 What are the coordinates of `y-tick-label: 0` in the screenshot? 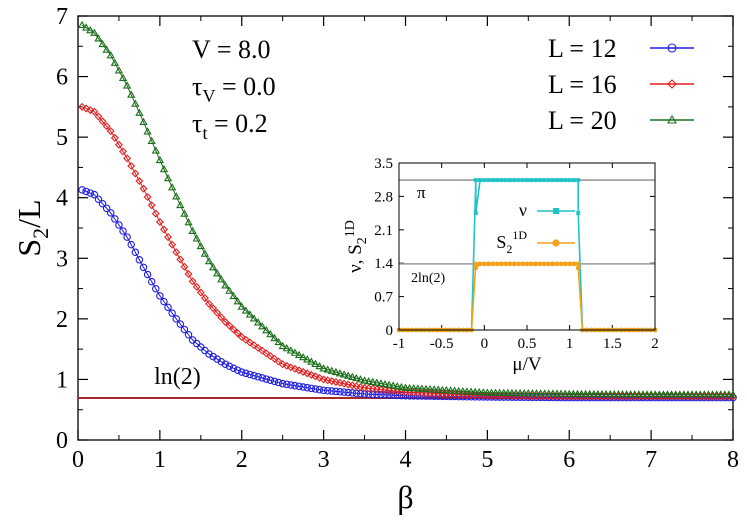 It's located at (62, 441).